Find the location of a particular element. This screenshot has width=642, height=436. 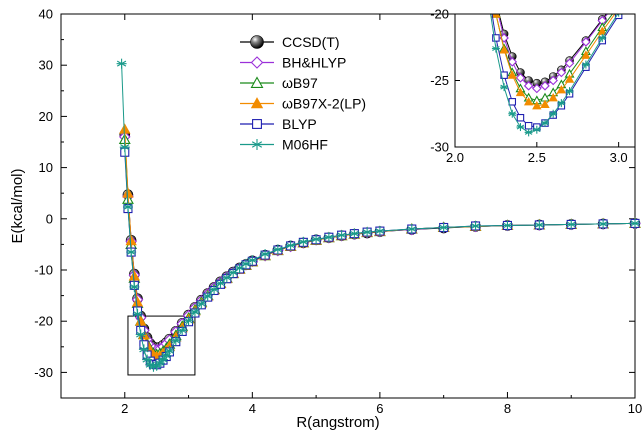

x-tick-label: 6 is located at coordinates (379, 408).